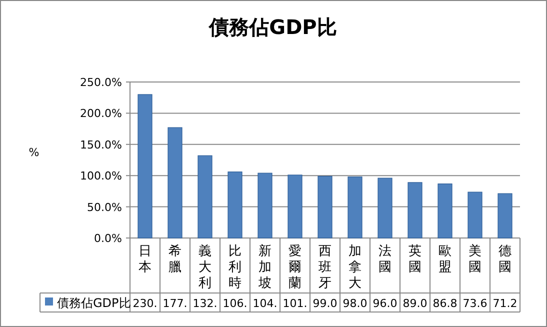  I want to click on x-tick-label: 英國, so click(415, 259).